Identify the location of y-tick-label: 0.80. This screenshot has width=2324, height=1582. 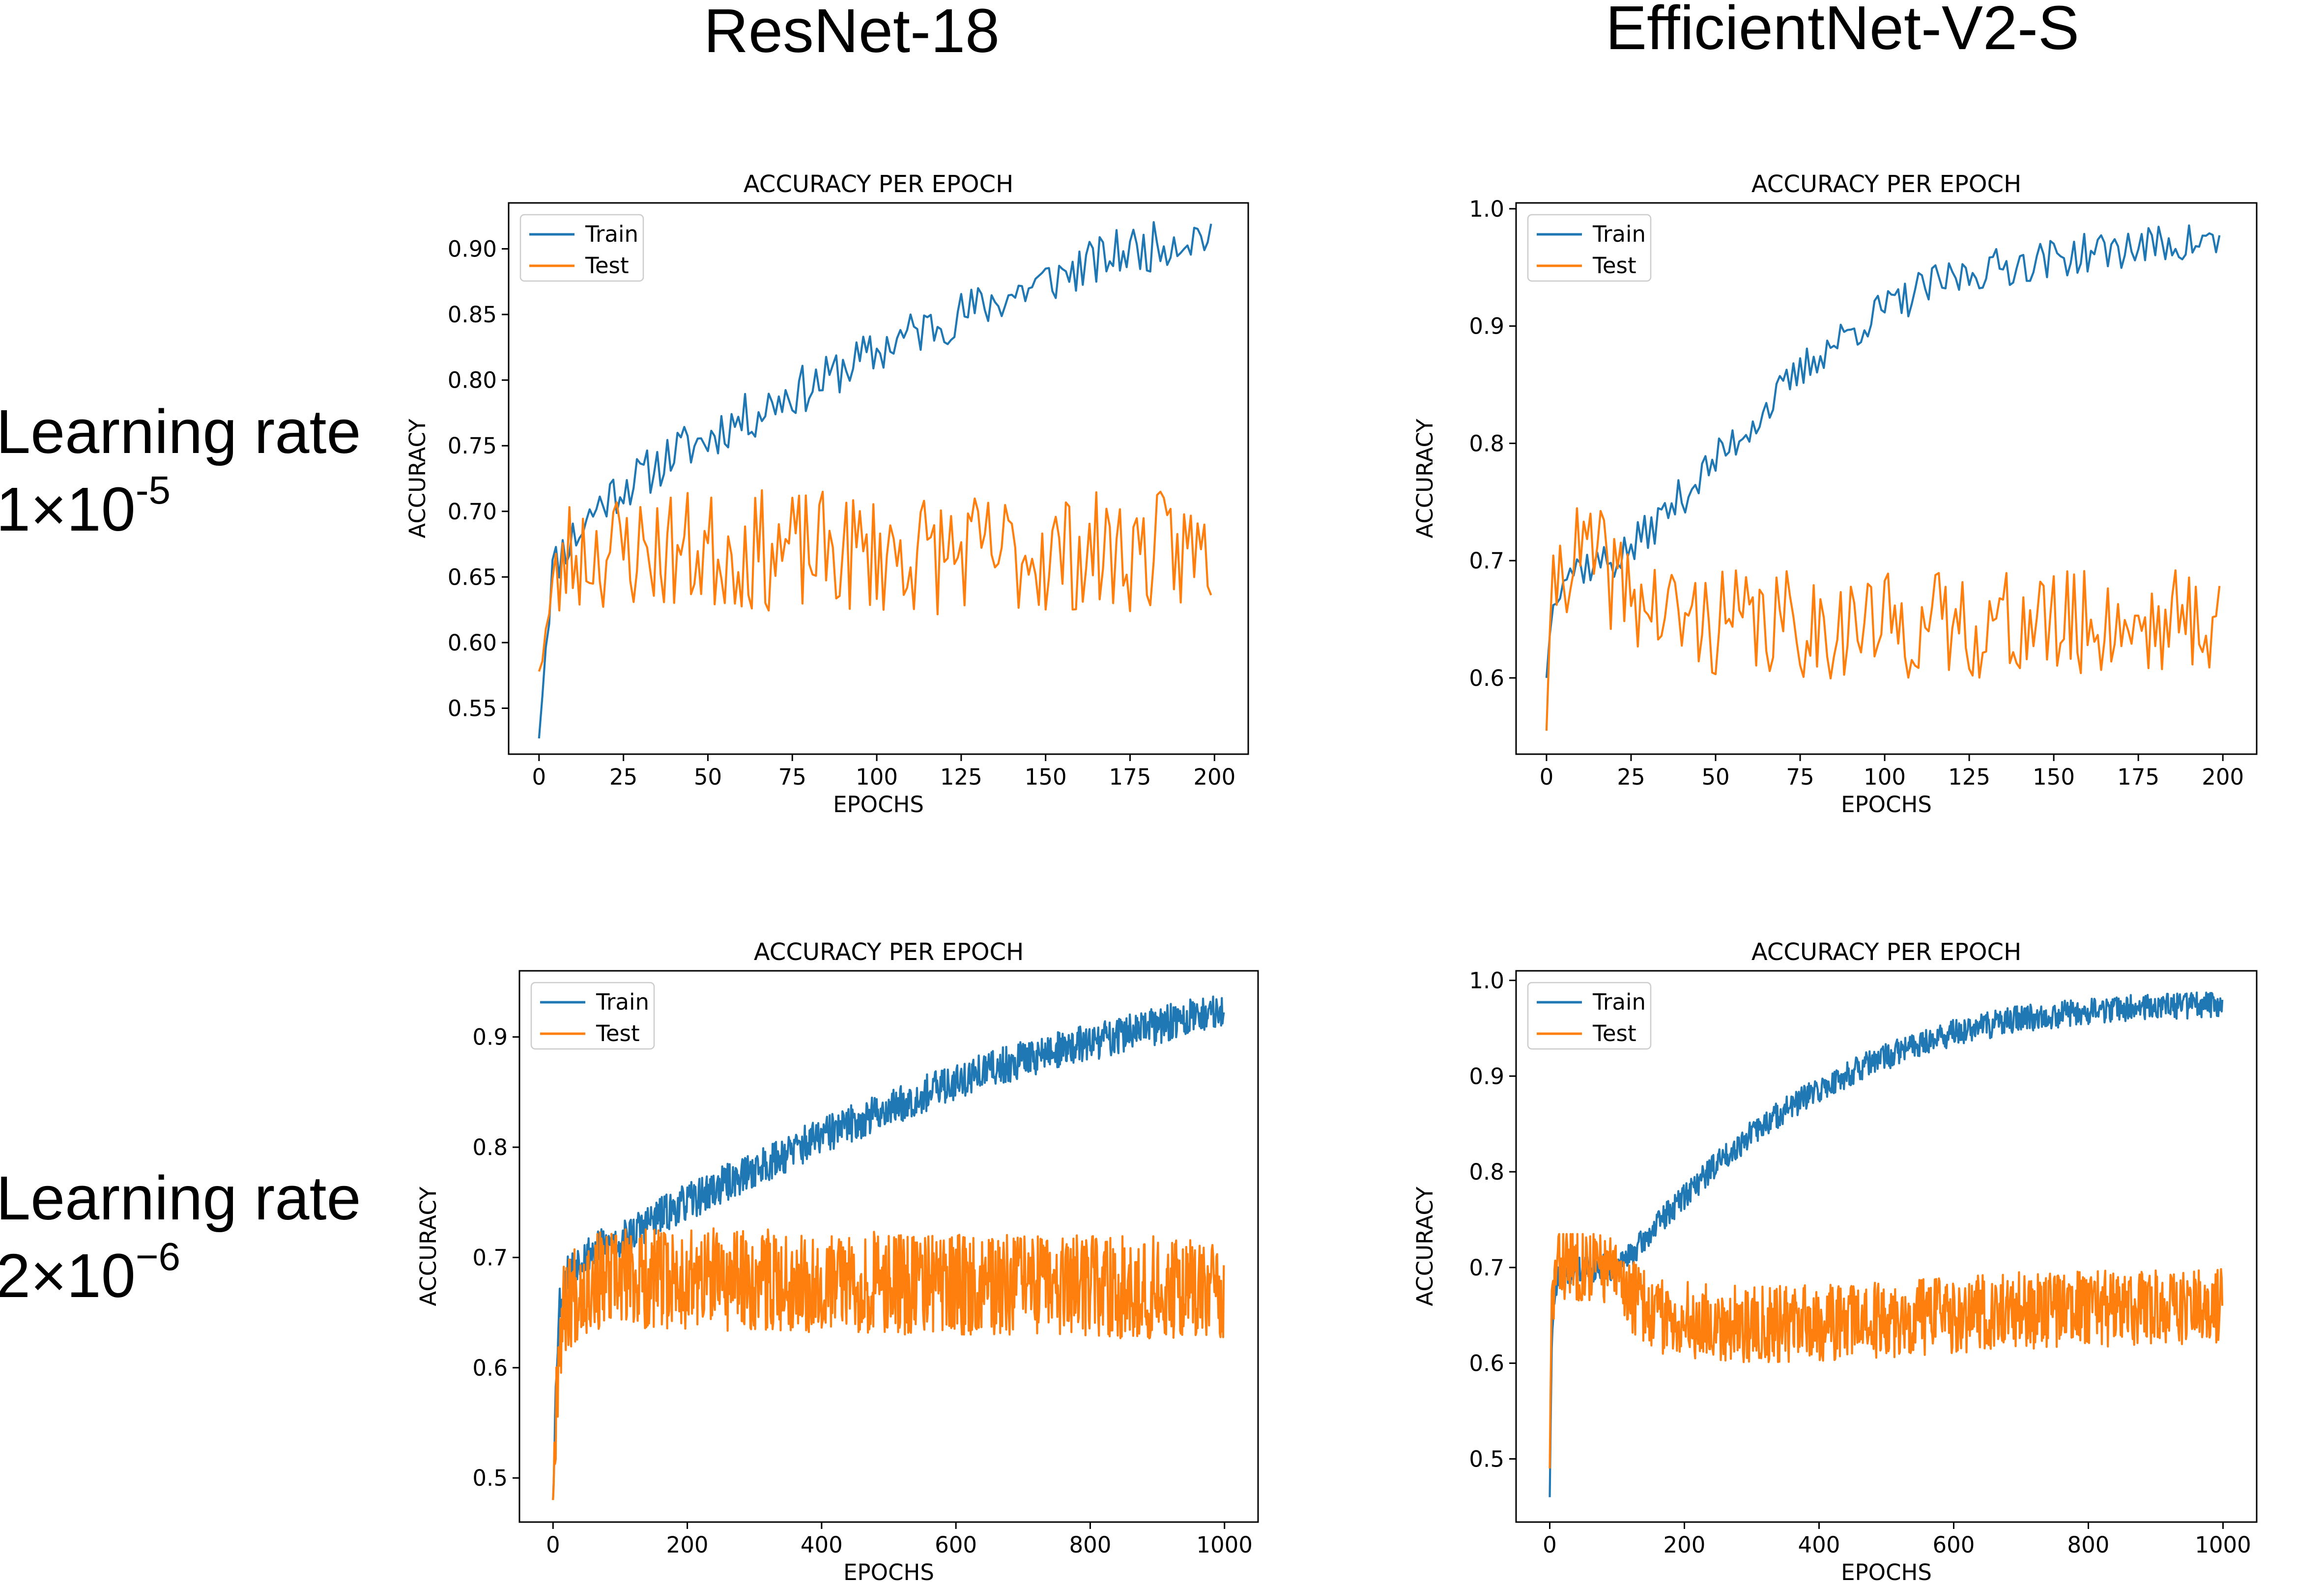
(473, 380).